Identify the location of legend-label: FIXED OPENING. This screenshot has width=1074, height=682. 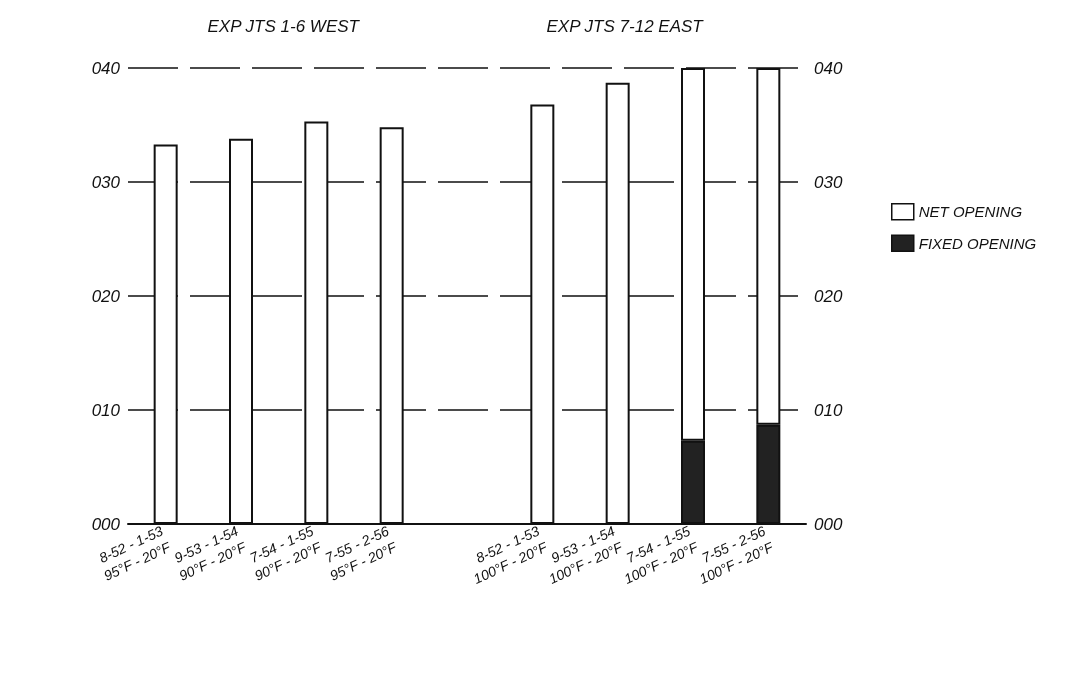
(977, 243).